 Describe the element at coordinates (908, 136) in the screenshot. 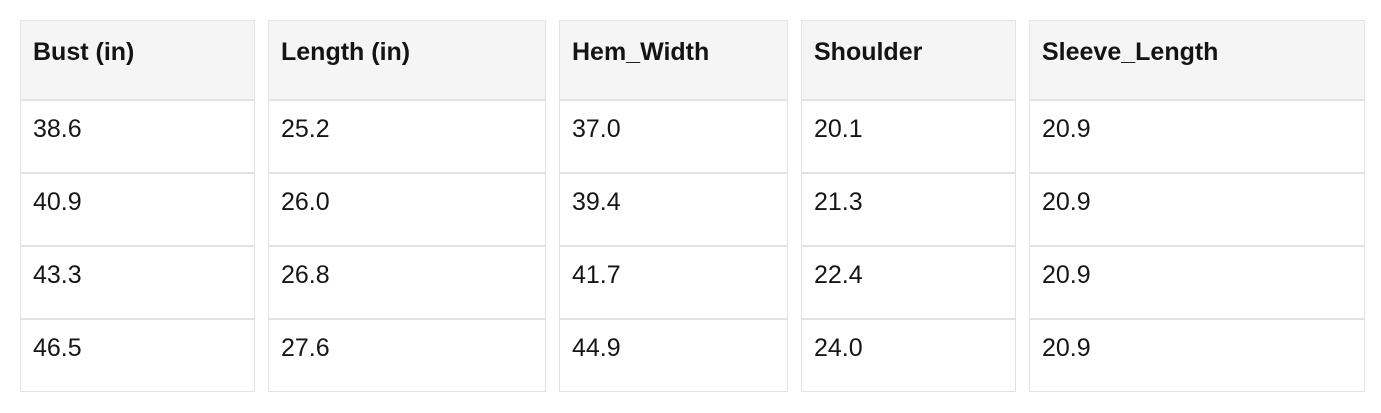

I see `cell-shoulder: 20.1` at that location.